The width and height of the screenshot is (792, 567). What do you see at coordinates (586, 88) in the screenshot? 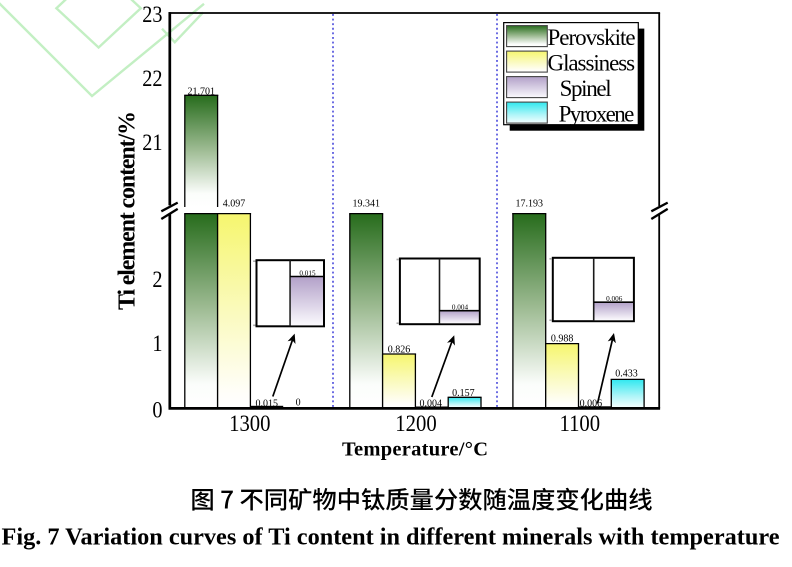
I see `svg-text: Spinel` at bounding box center [586, 88].